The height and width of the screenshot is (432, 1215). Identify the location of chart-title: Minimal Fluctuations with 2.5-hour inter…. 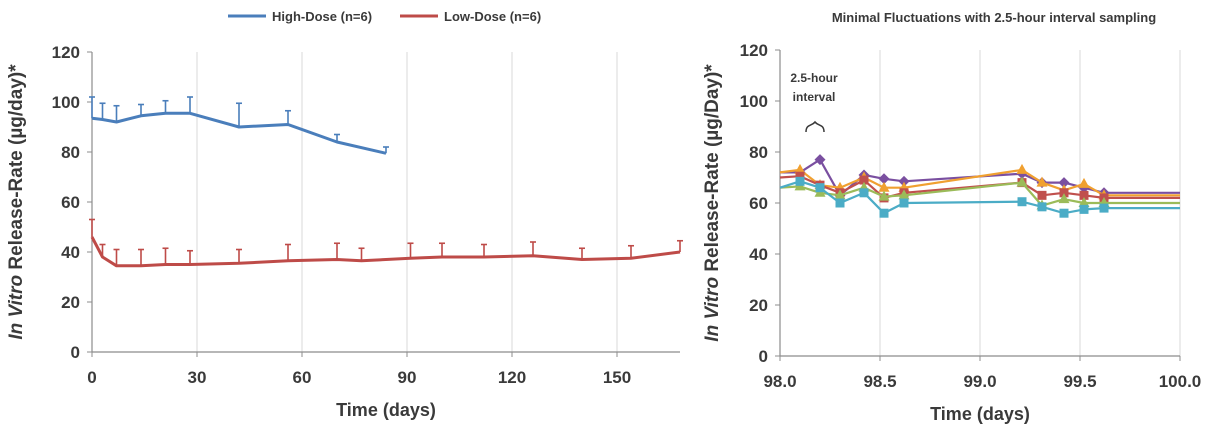
(994, 17).